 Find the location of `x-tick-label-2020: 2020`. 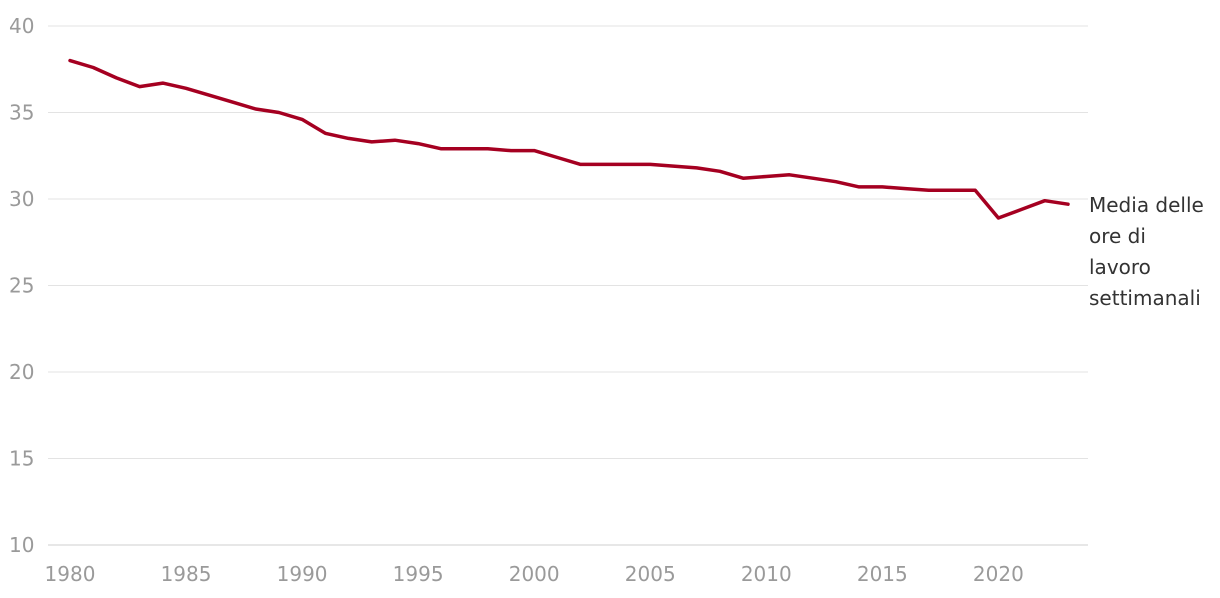

x-tick-label-2020: 2020 is located at coordinates (998, 574).